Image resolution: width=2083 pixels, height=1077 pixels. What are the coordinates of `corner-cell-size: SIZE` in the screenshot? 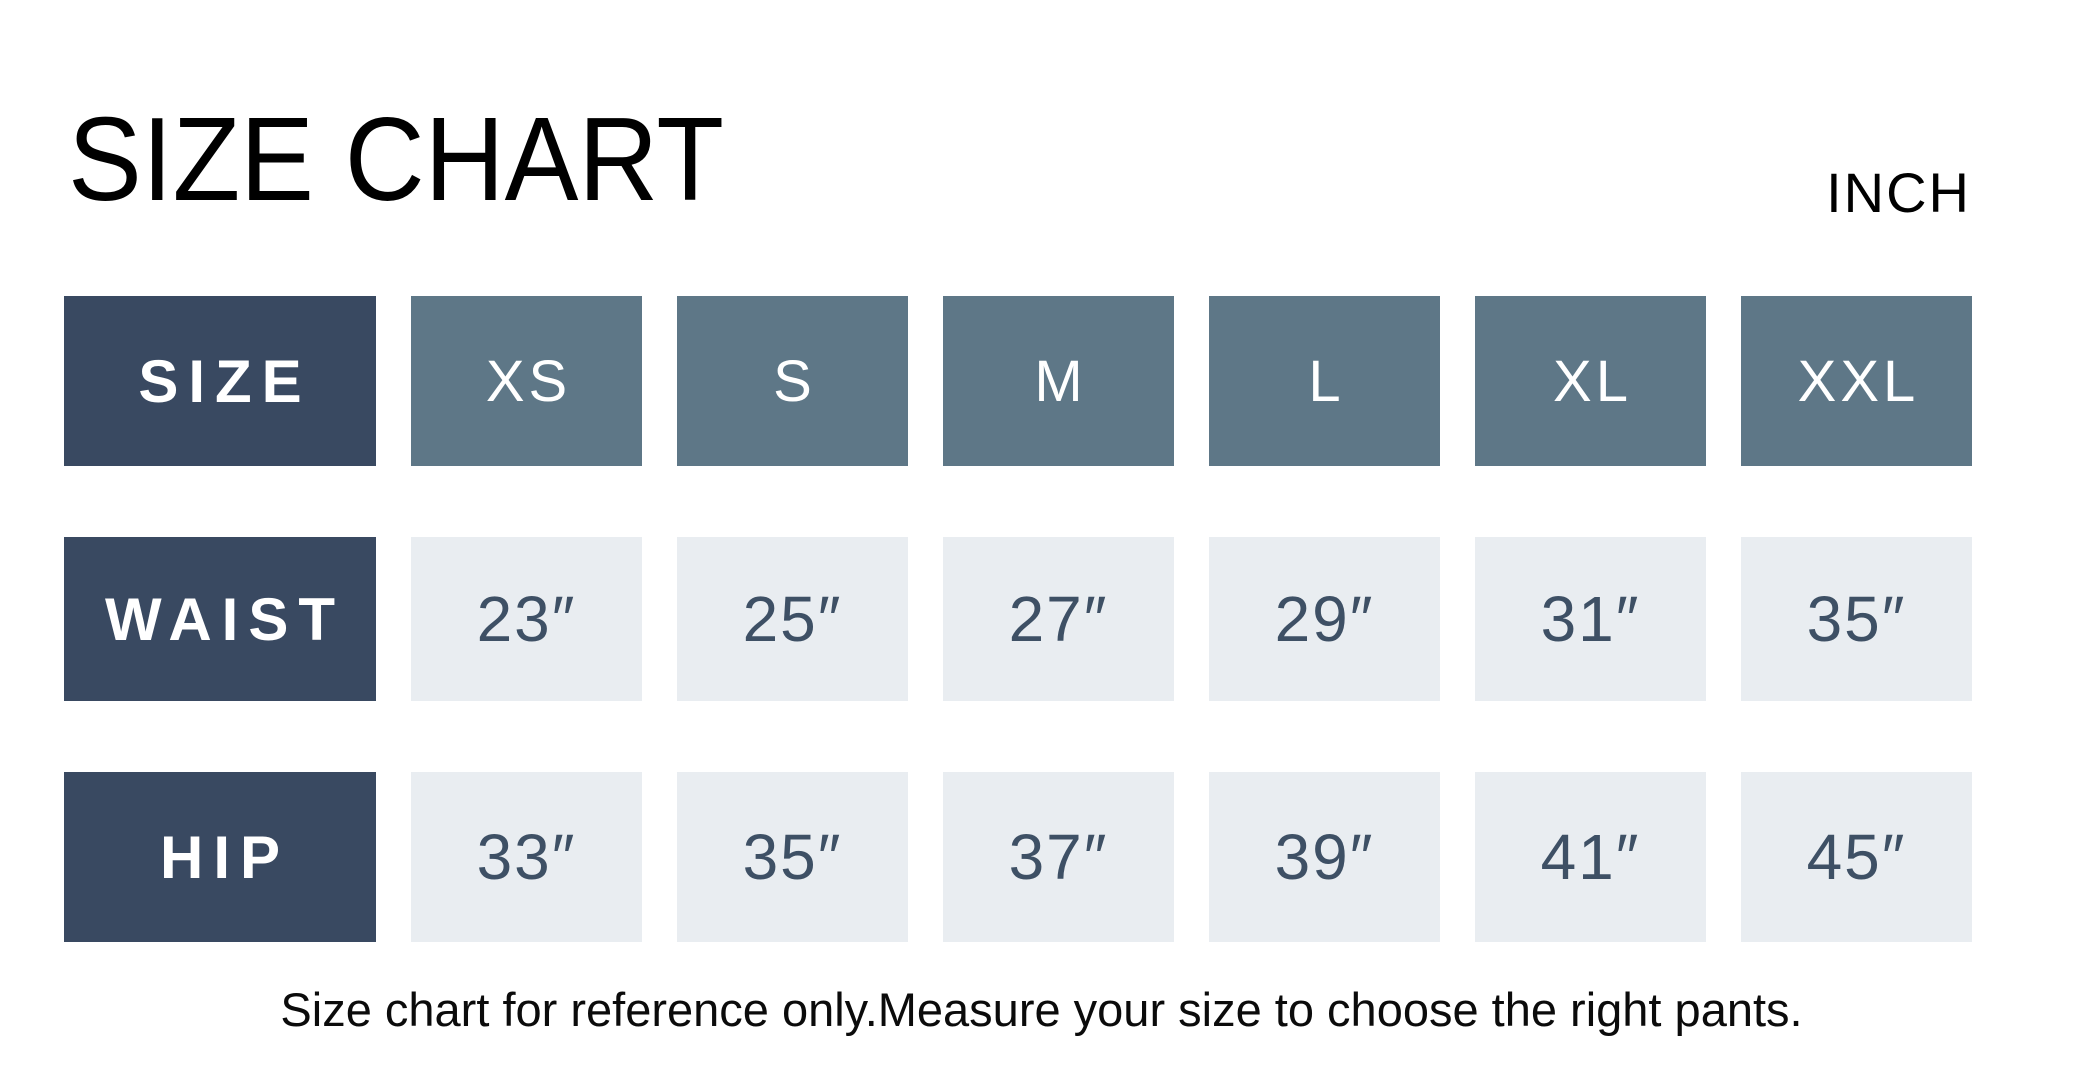 It's located at (220, 381).